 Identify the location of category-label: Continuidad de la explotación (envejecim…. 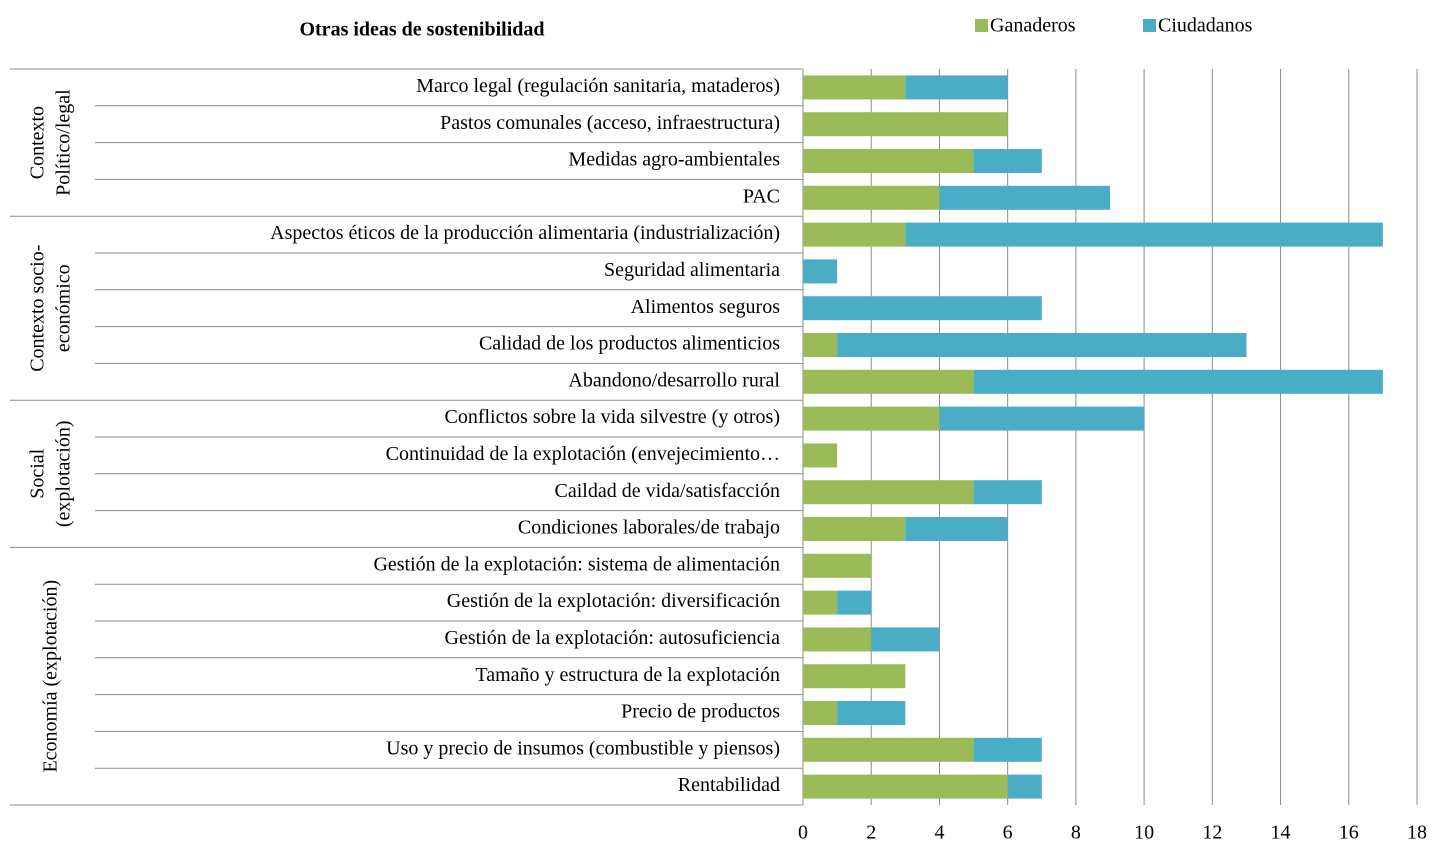
(583, 454).